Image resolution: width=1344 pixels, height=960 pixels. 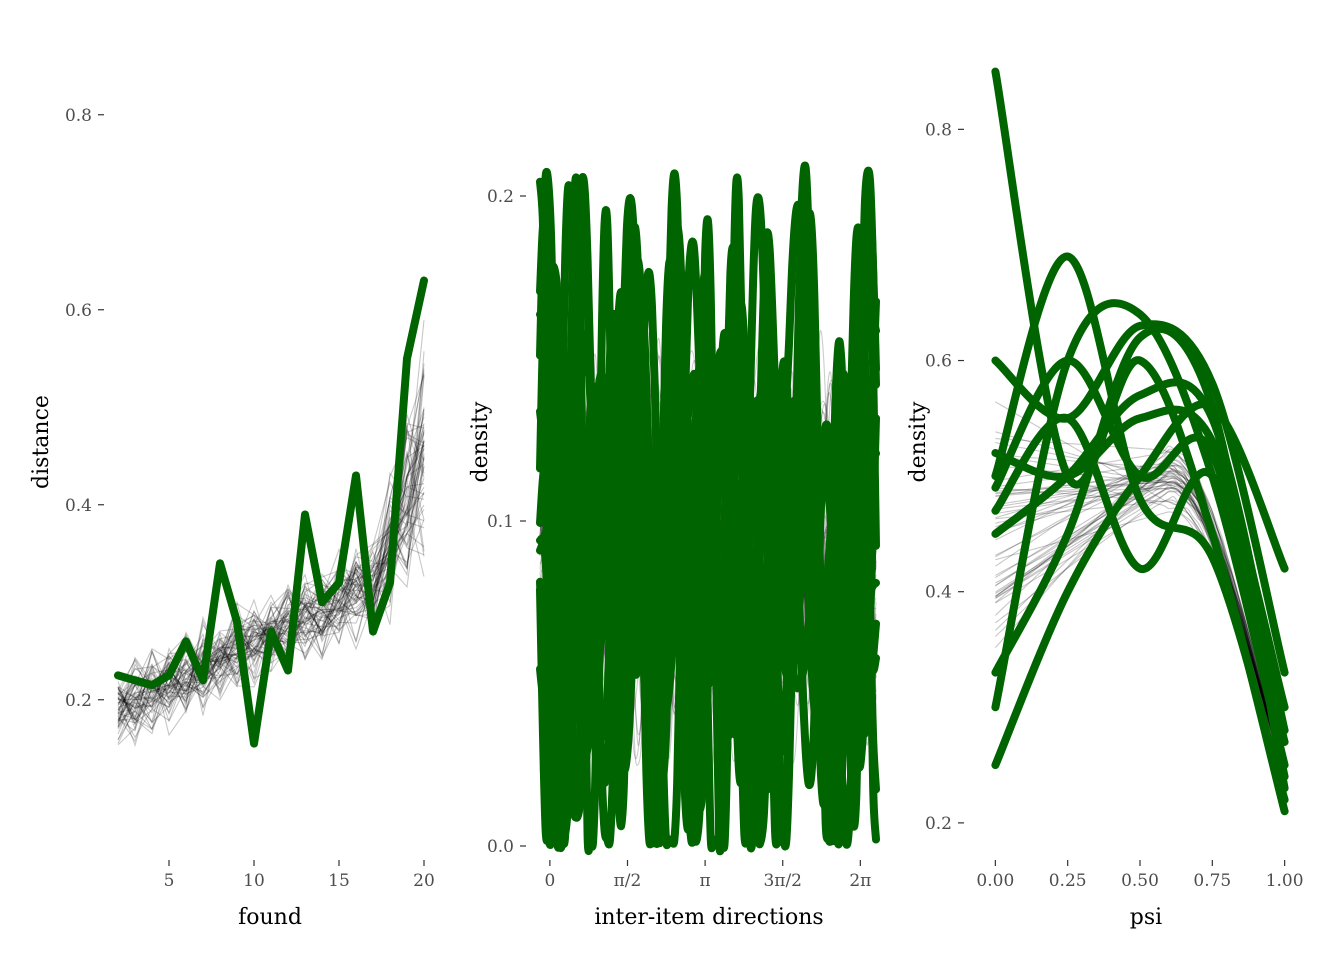 I want to click on x-tick-label: 3π/2, so click(x=782, y=881).